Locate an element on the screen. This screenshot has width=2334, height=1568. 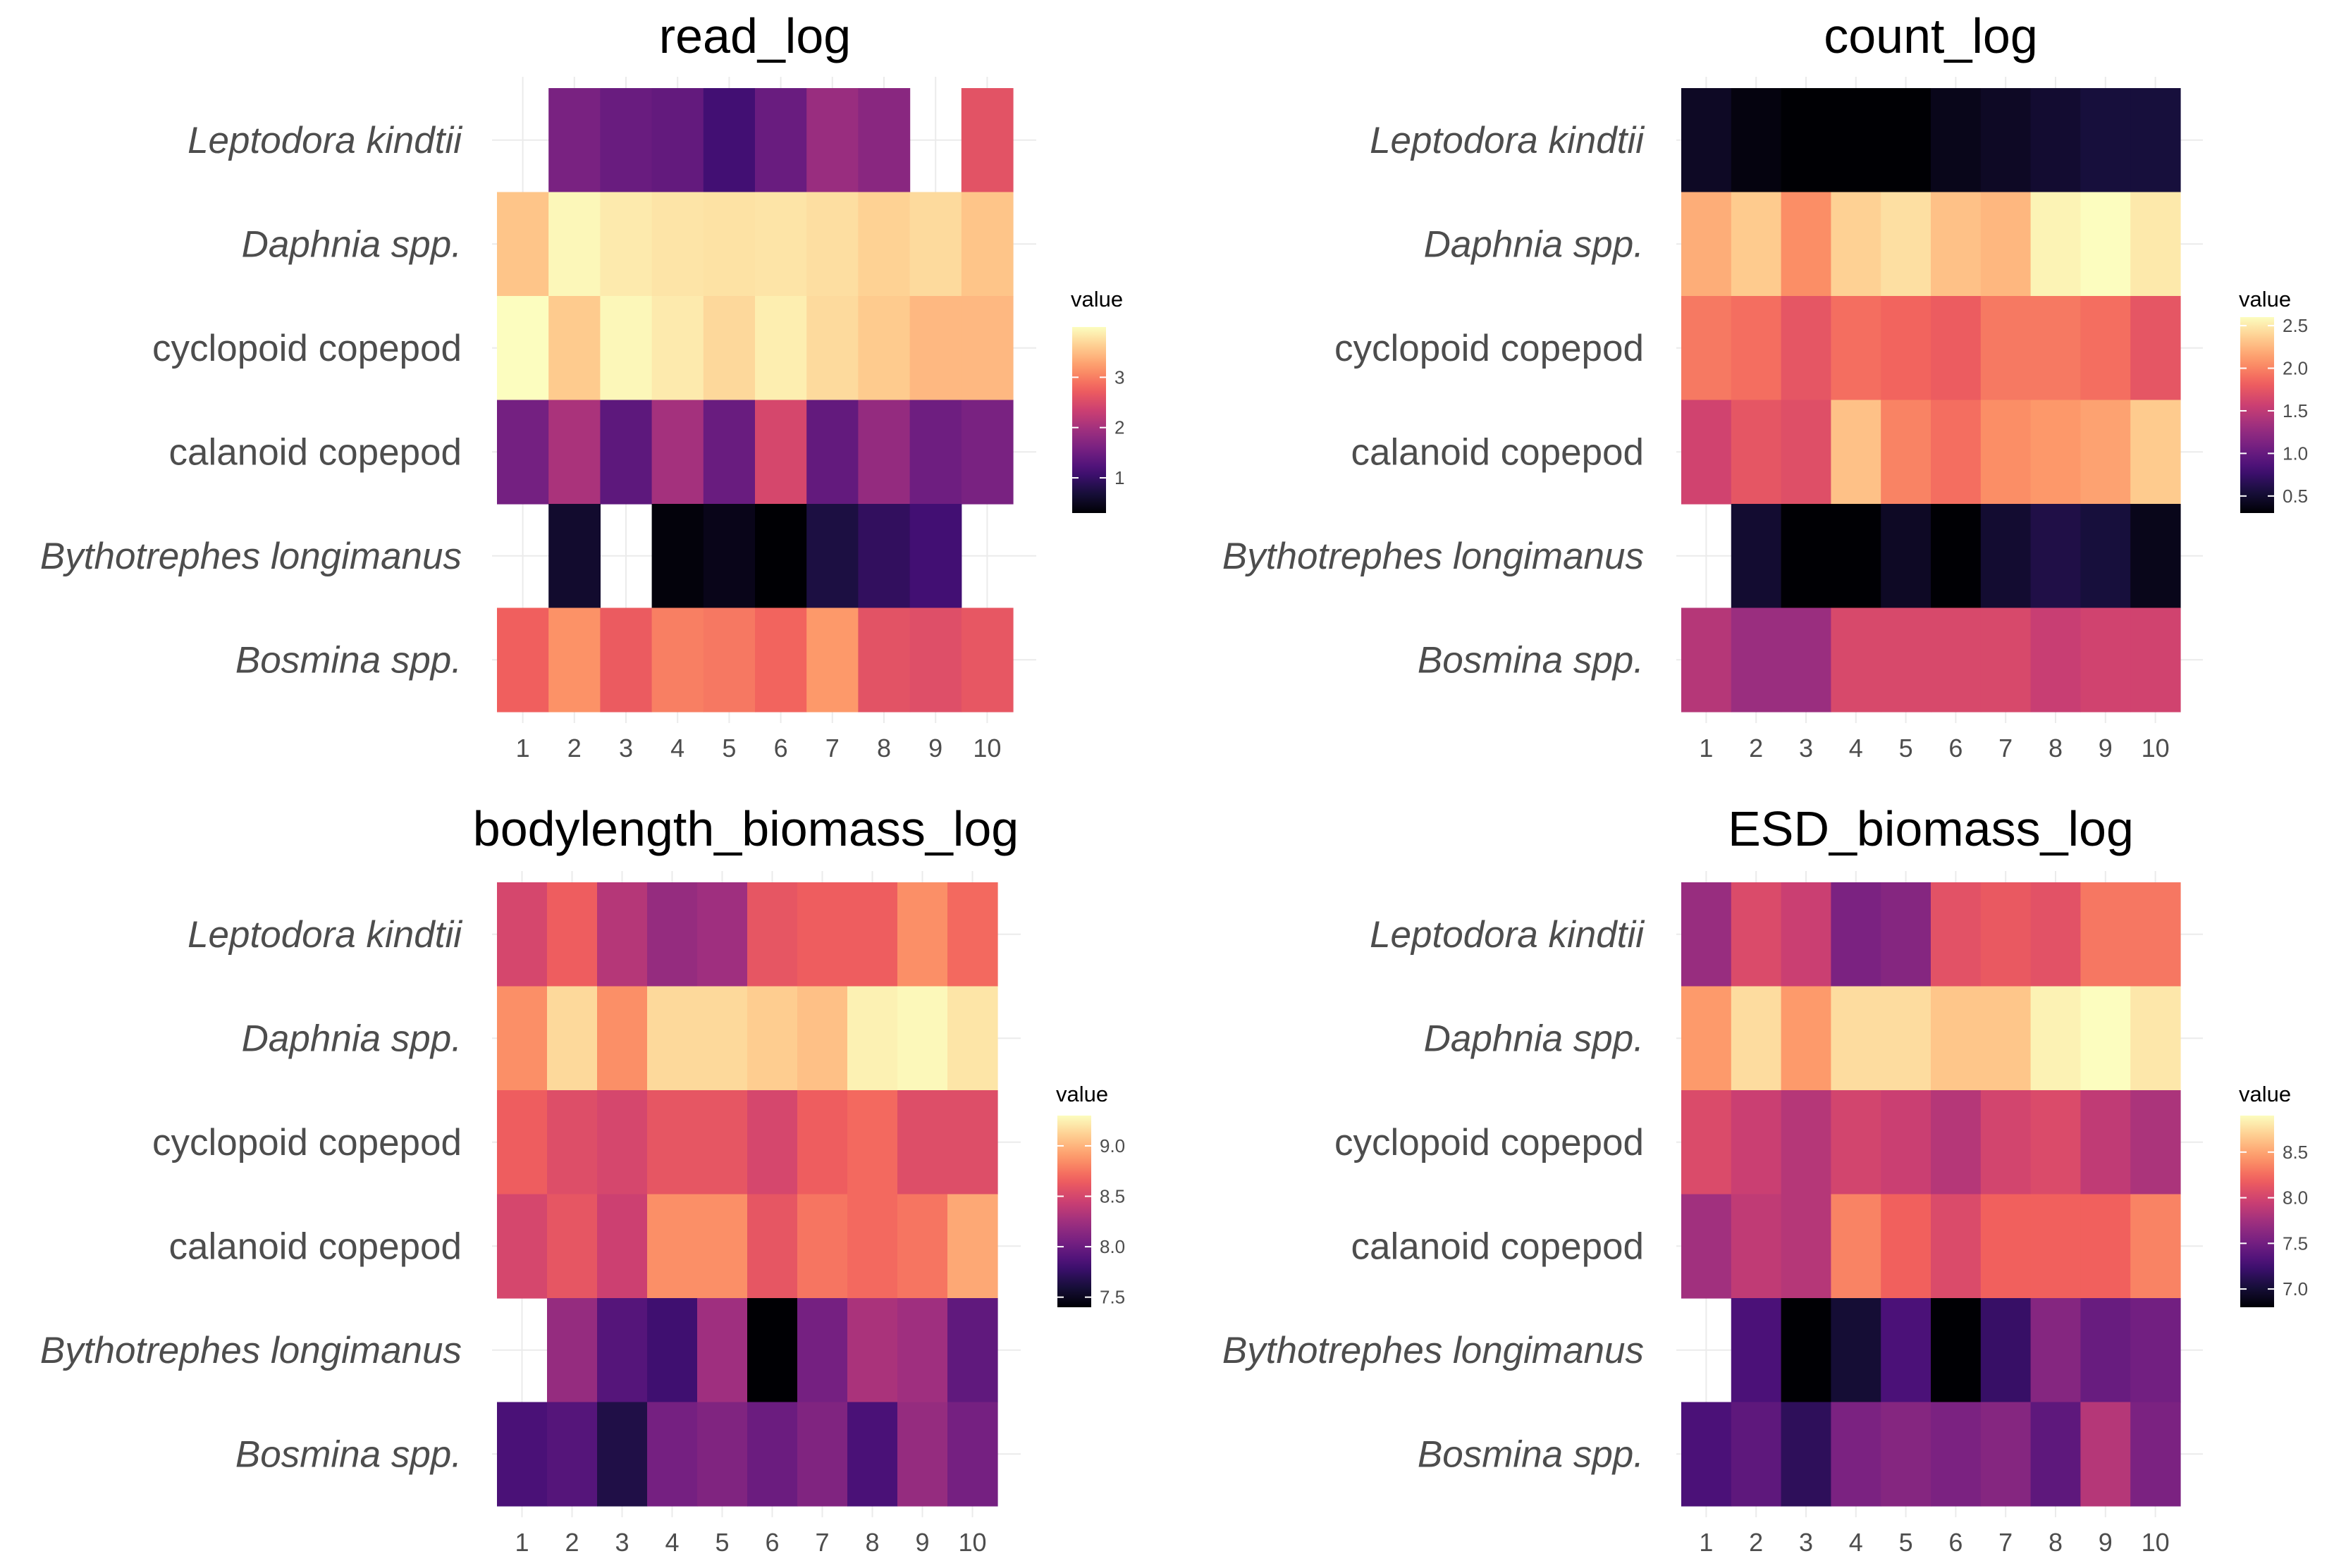
heatmap-cell-r4-c9 is located at coordinates (935, 452).